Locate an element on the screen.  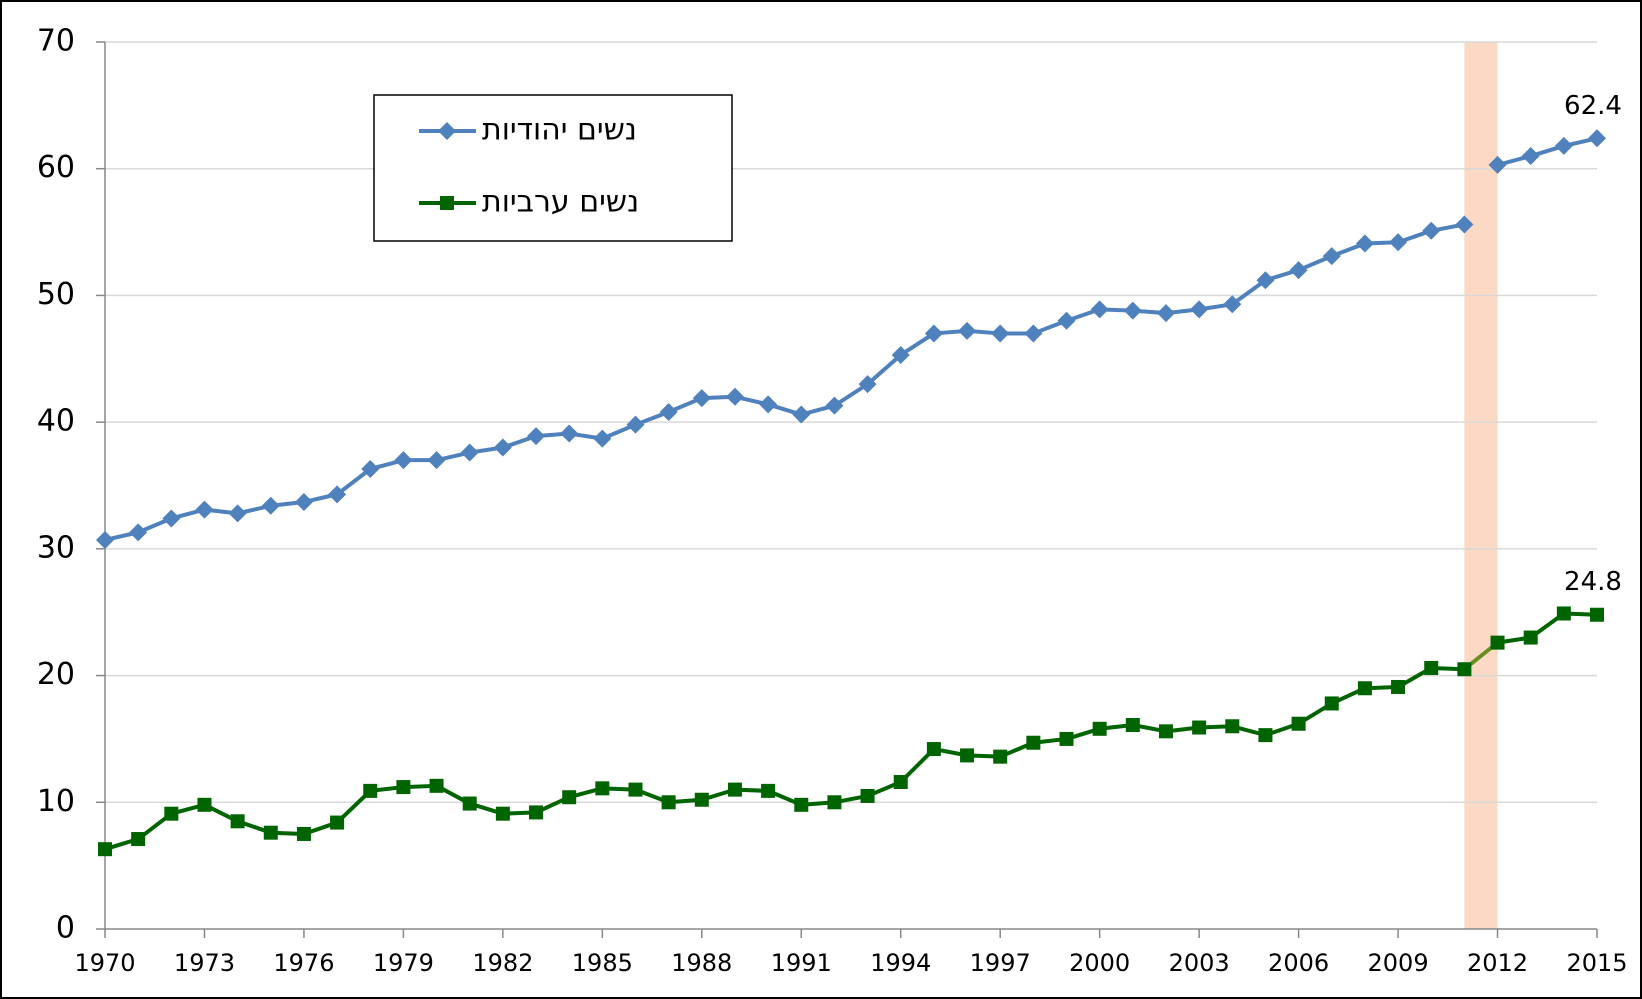
highlight-band is located at coordinates (1481, 485).